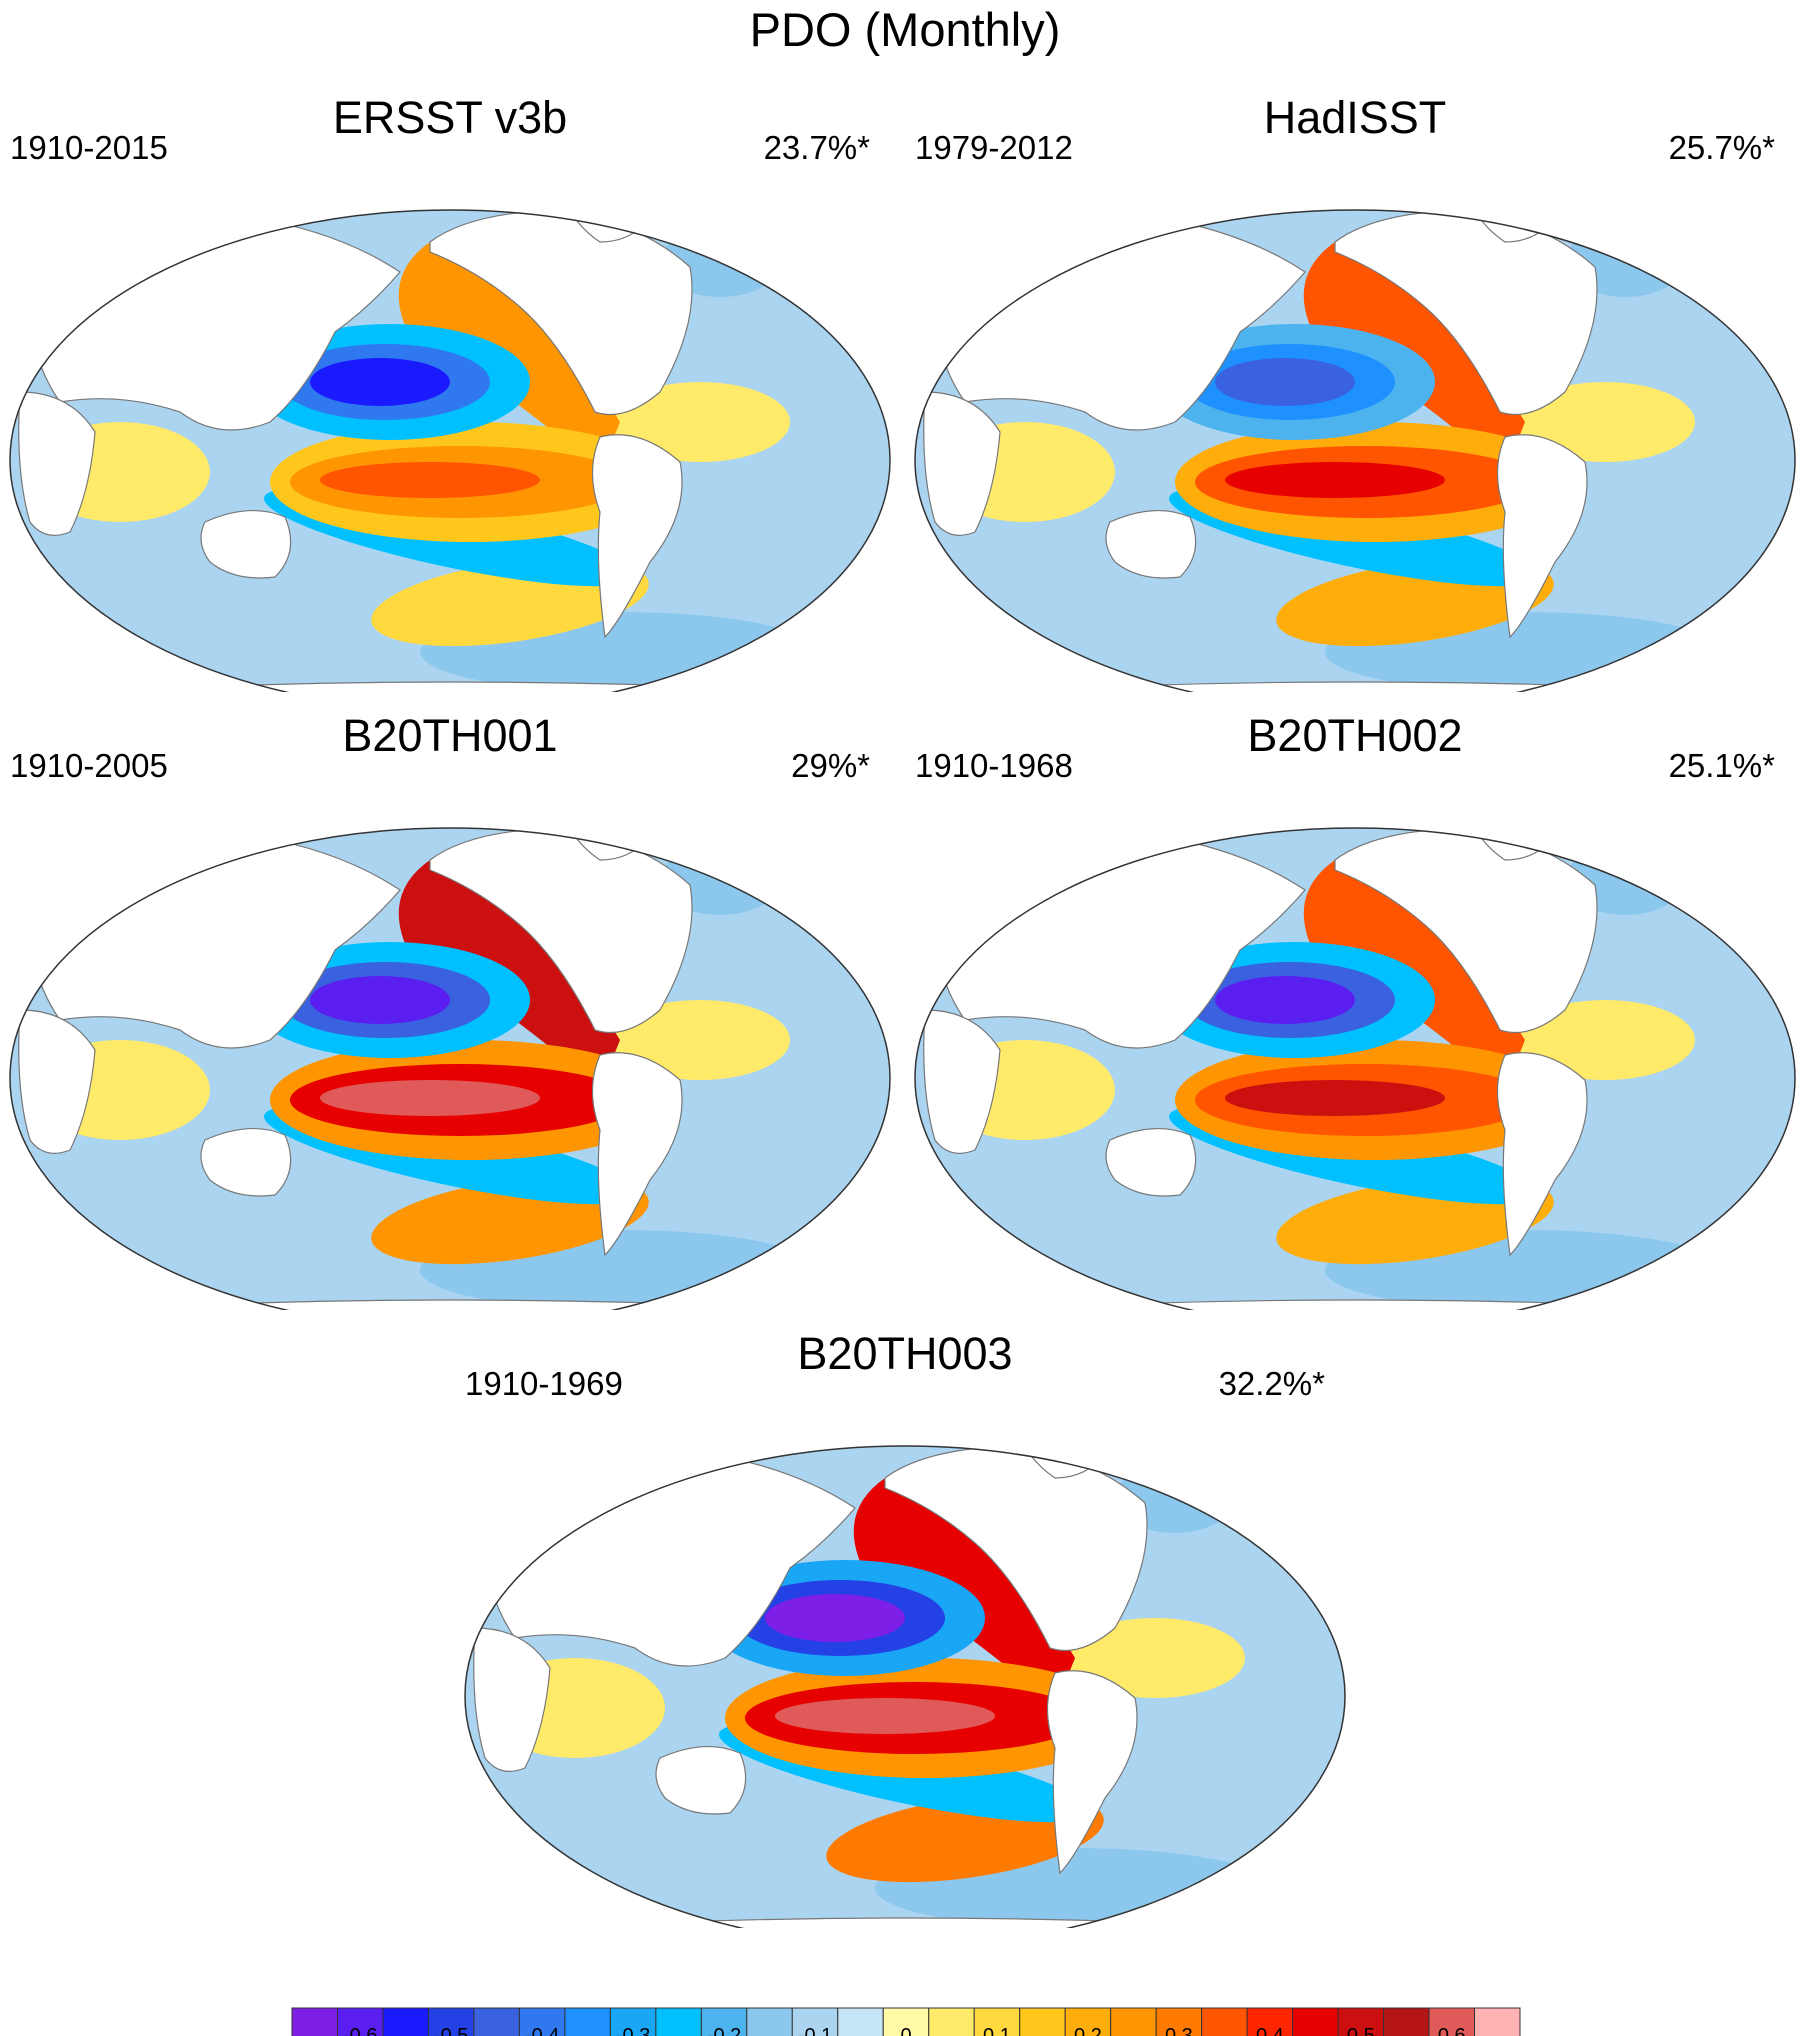  I want to click on colorbar-tick-label: 0.1, so click(997, 2030).